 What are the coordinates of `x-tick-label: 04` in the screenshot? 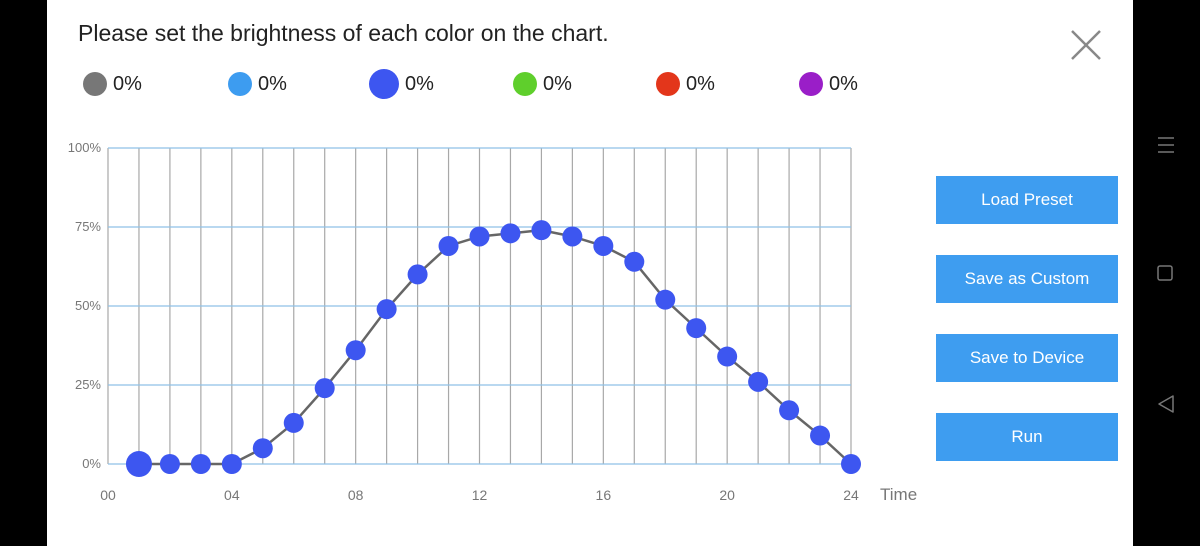 It's located at (232, 495).